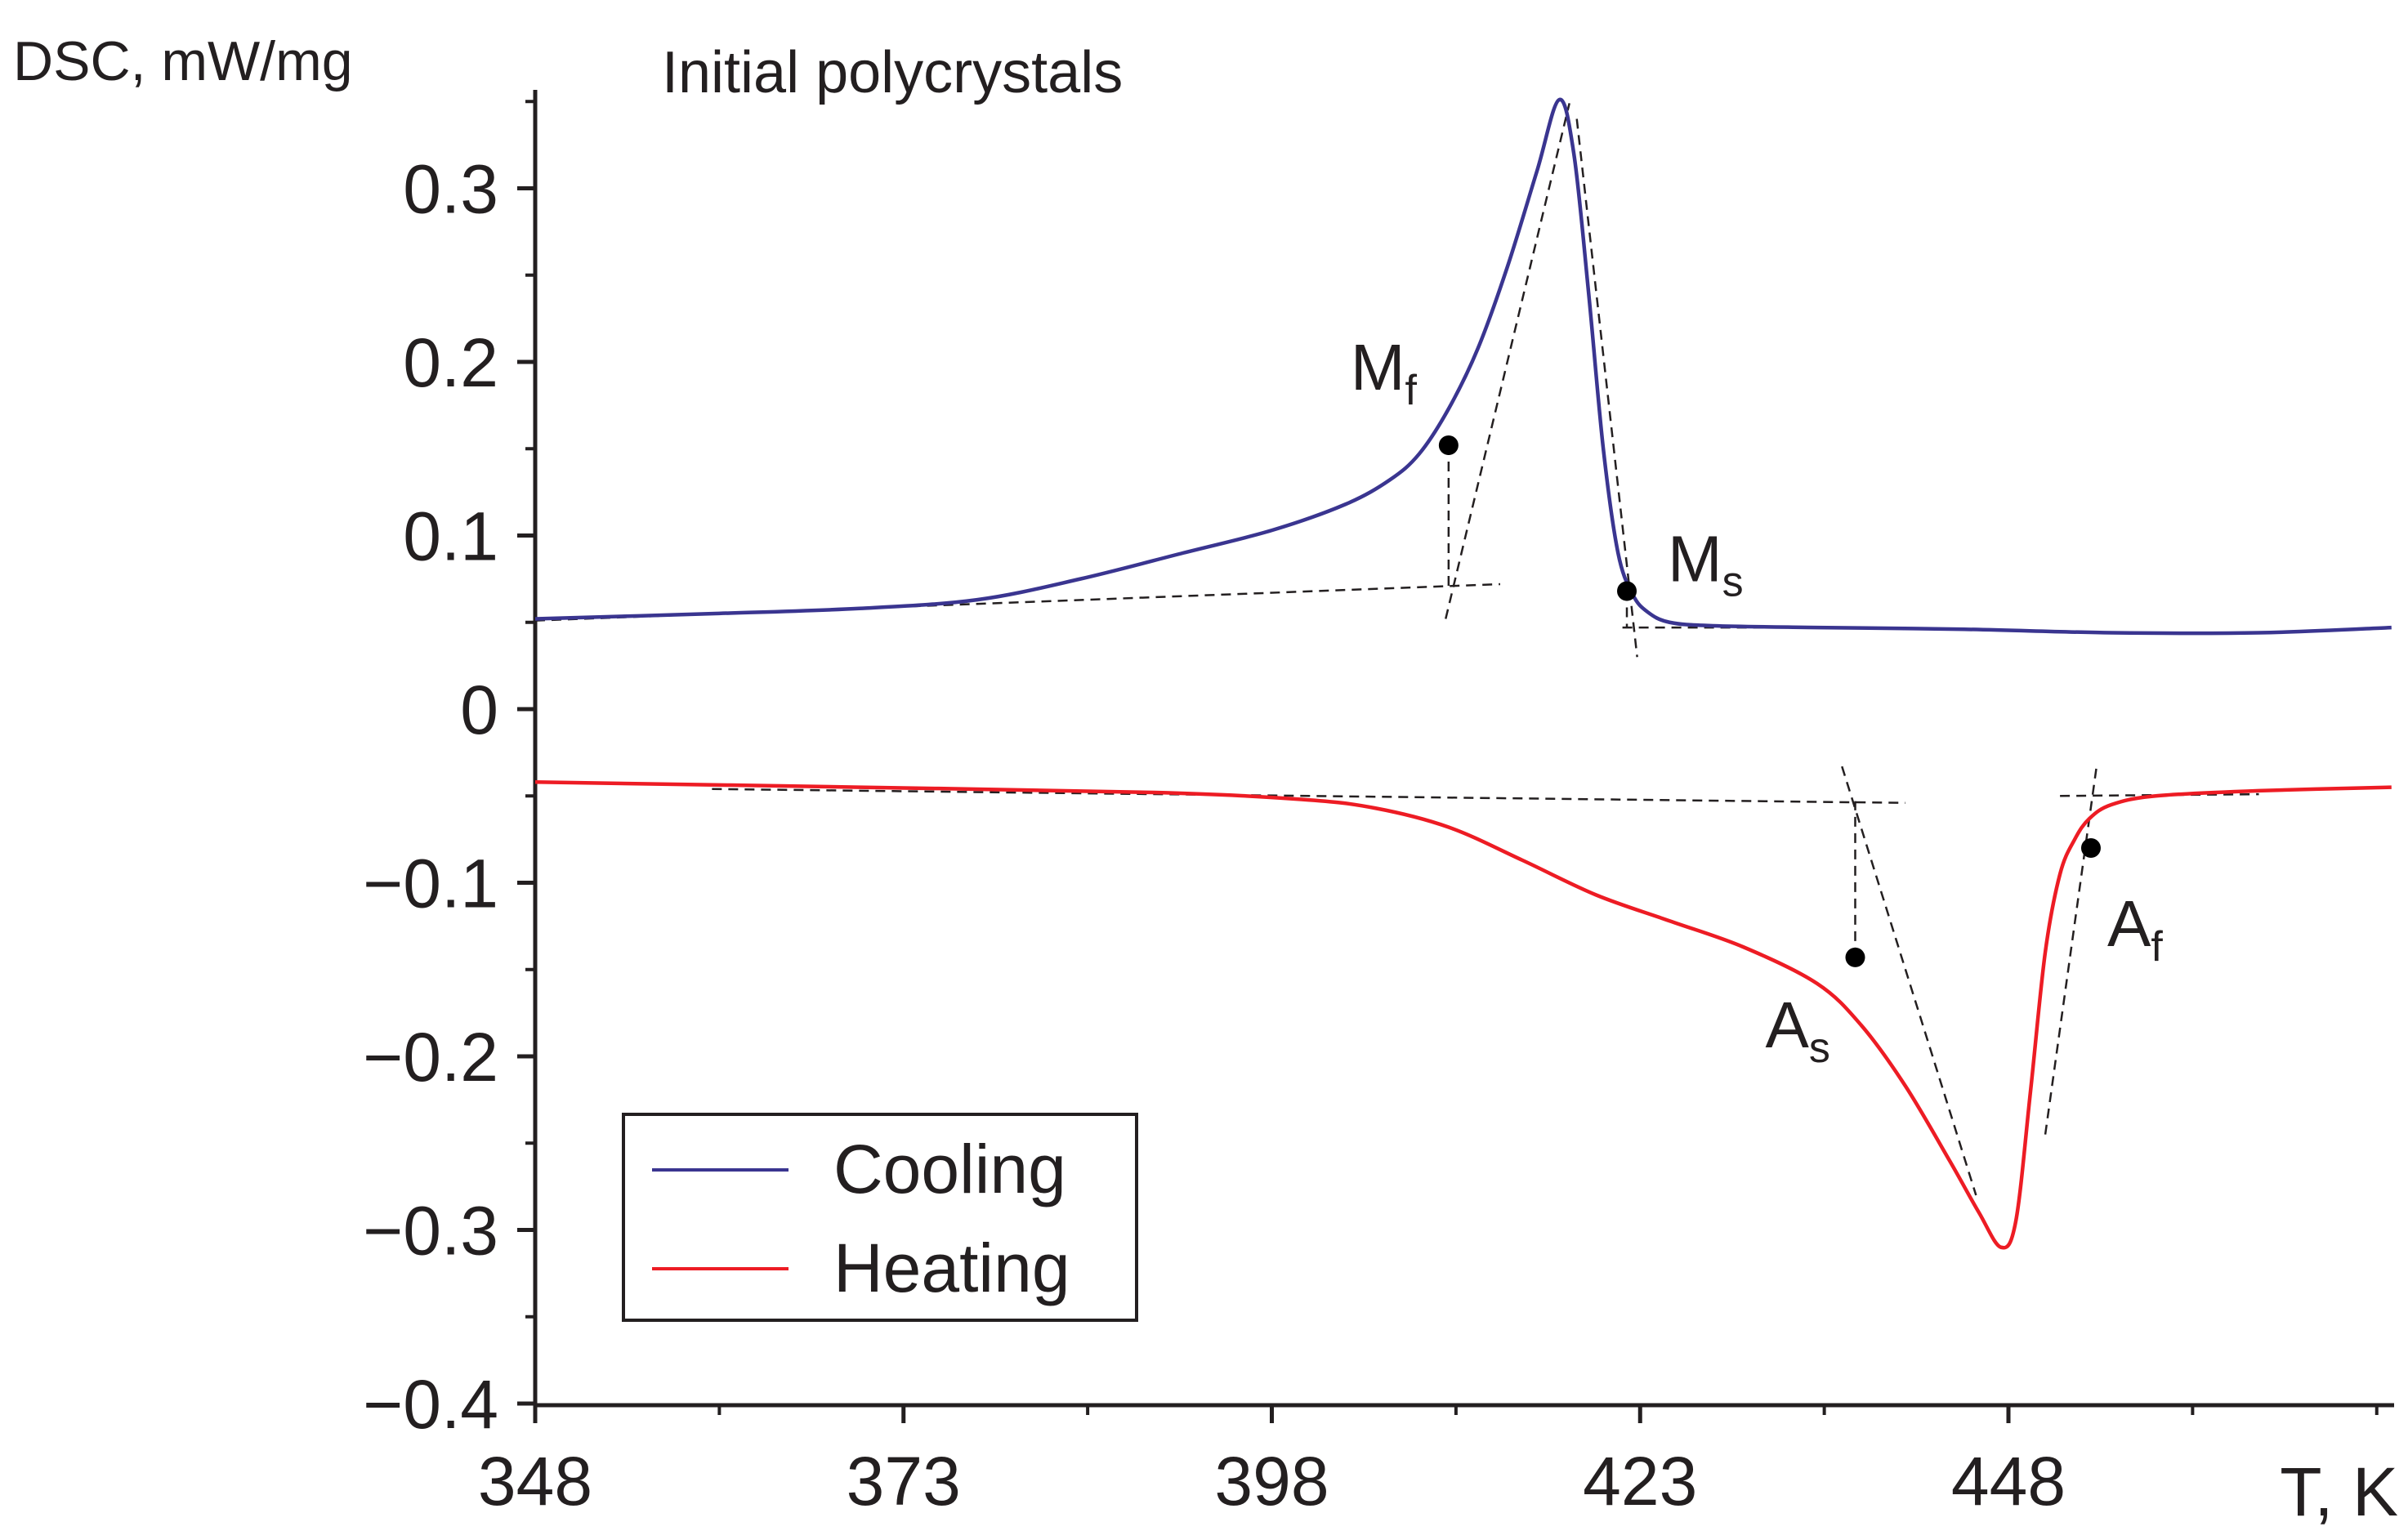  Describe the element at coordinates (430, 1057) in the screenshot. I see `y-tick-label: −0.2` at that location.